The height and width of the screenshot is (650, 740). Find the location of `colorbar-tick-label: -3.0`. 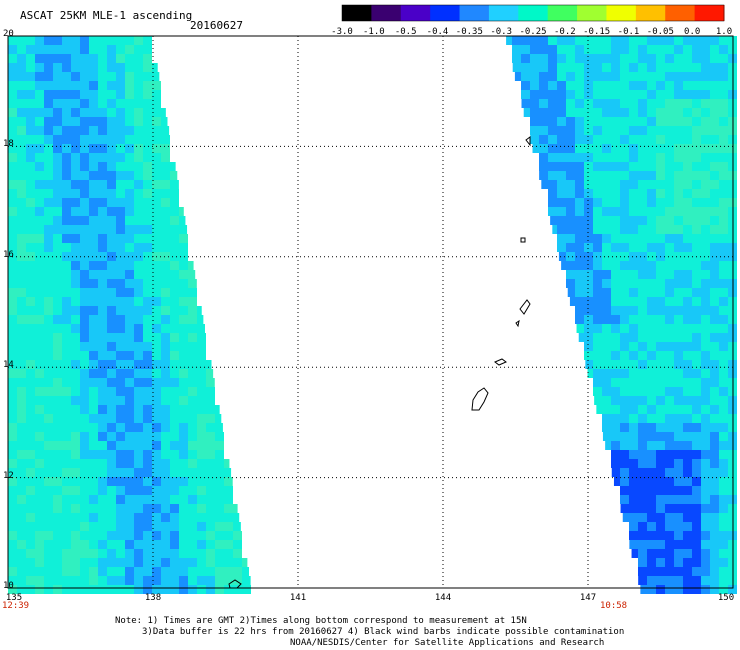

colorbar-tick-label: -3.0 is located at coordinates (342, 32).